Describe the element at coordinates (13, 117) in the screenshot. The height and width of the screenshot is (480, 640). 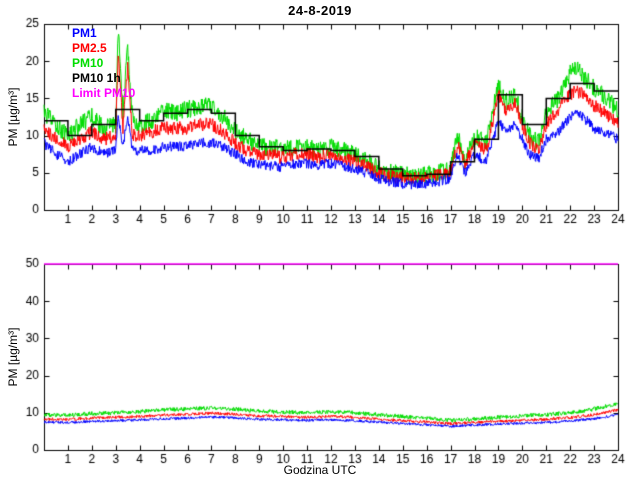
I see `top-y-axis-label: PM [µg/m³]` at that location.